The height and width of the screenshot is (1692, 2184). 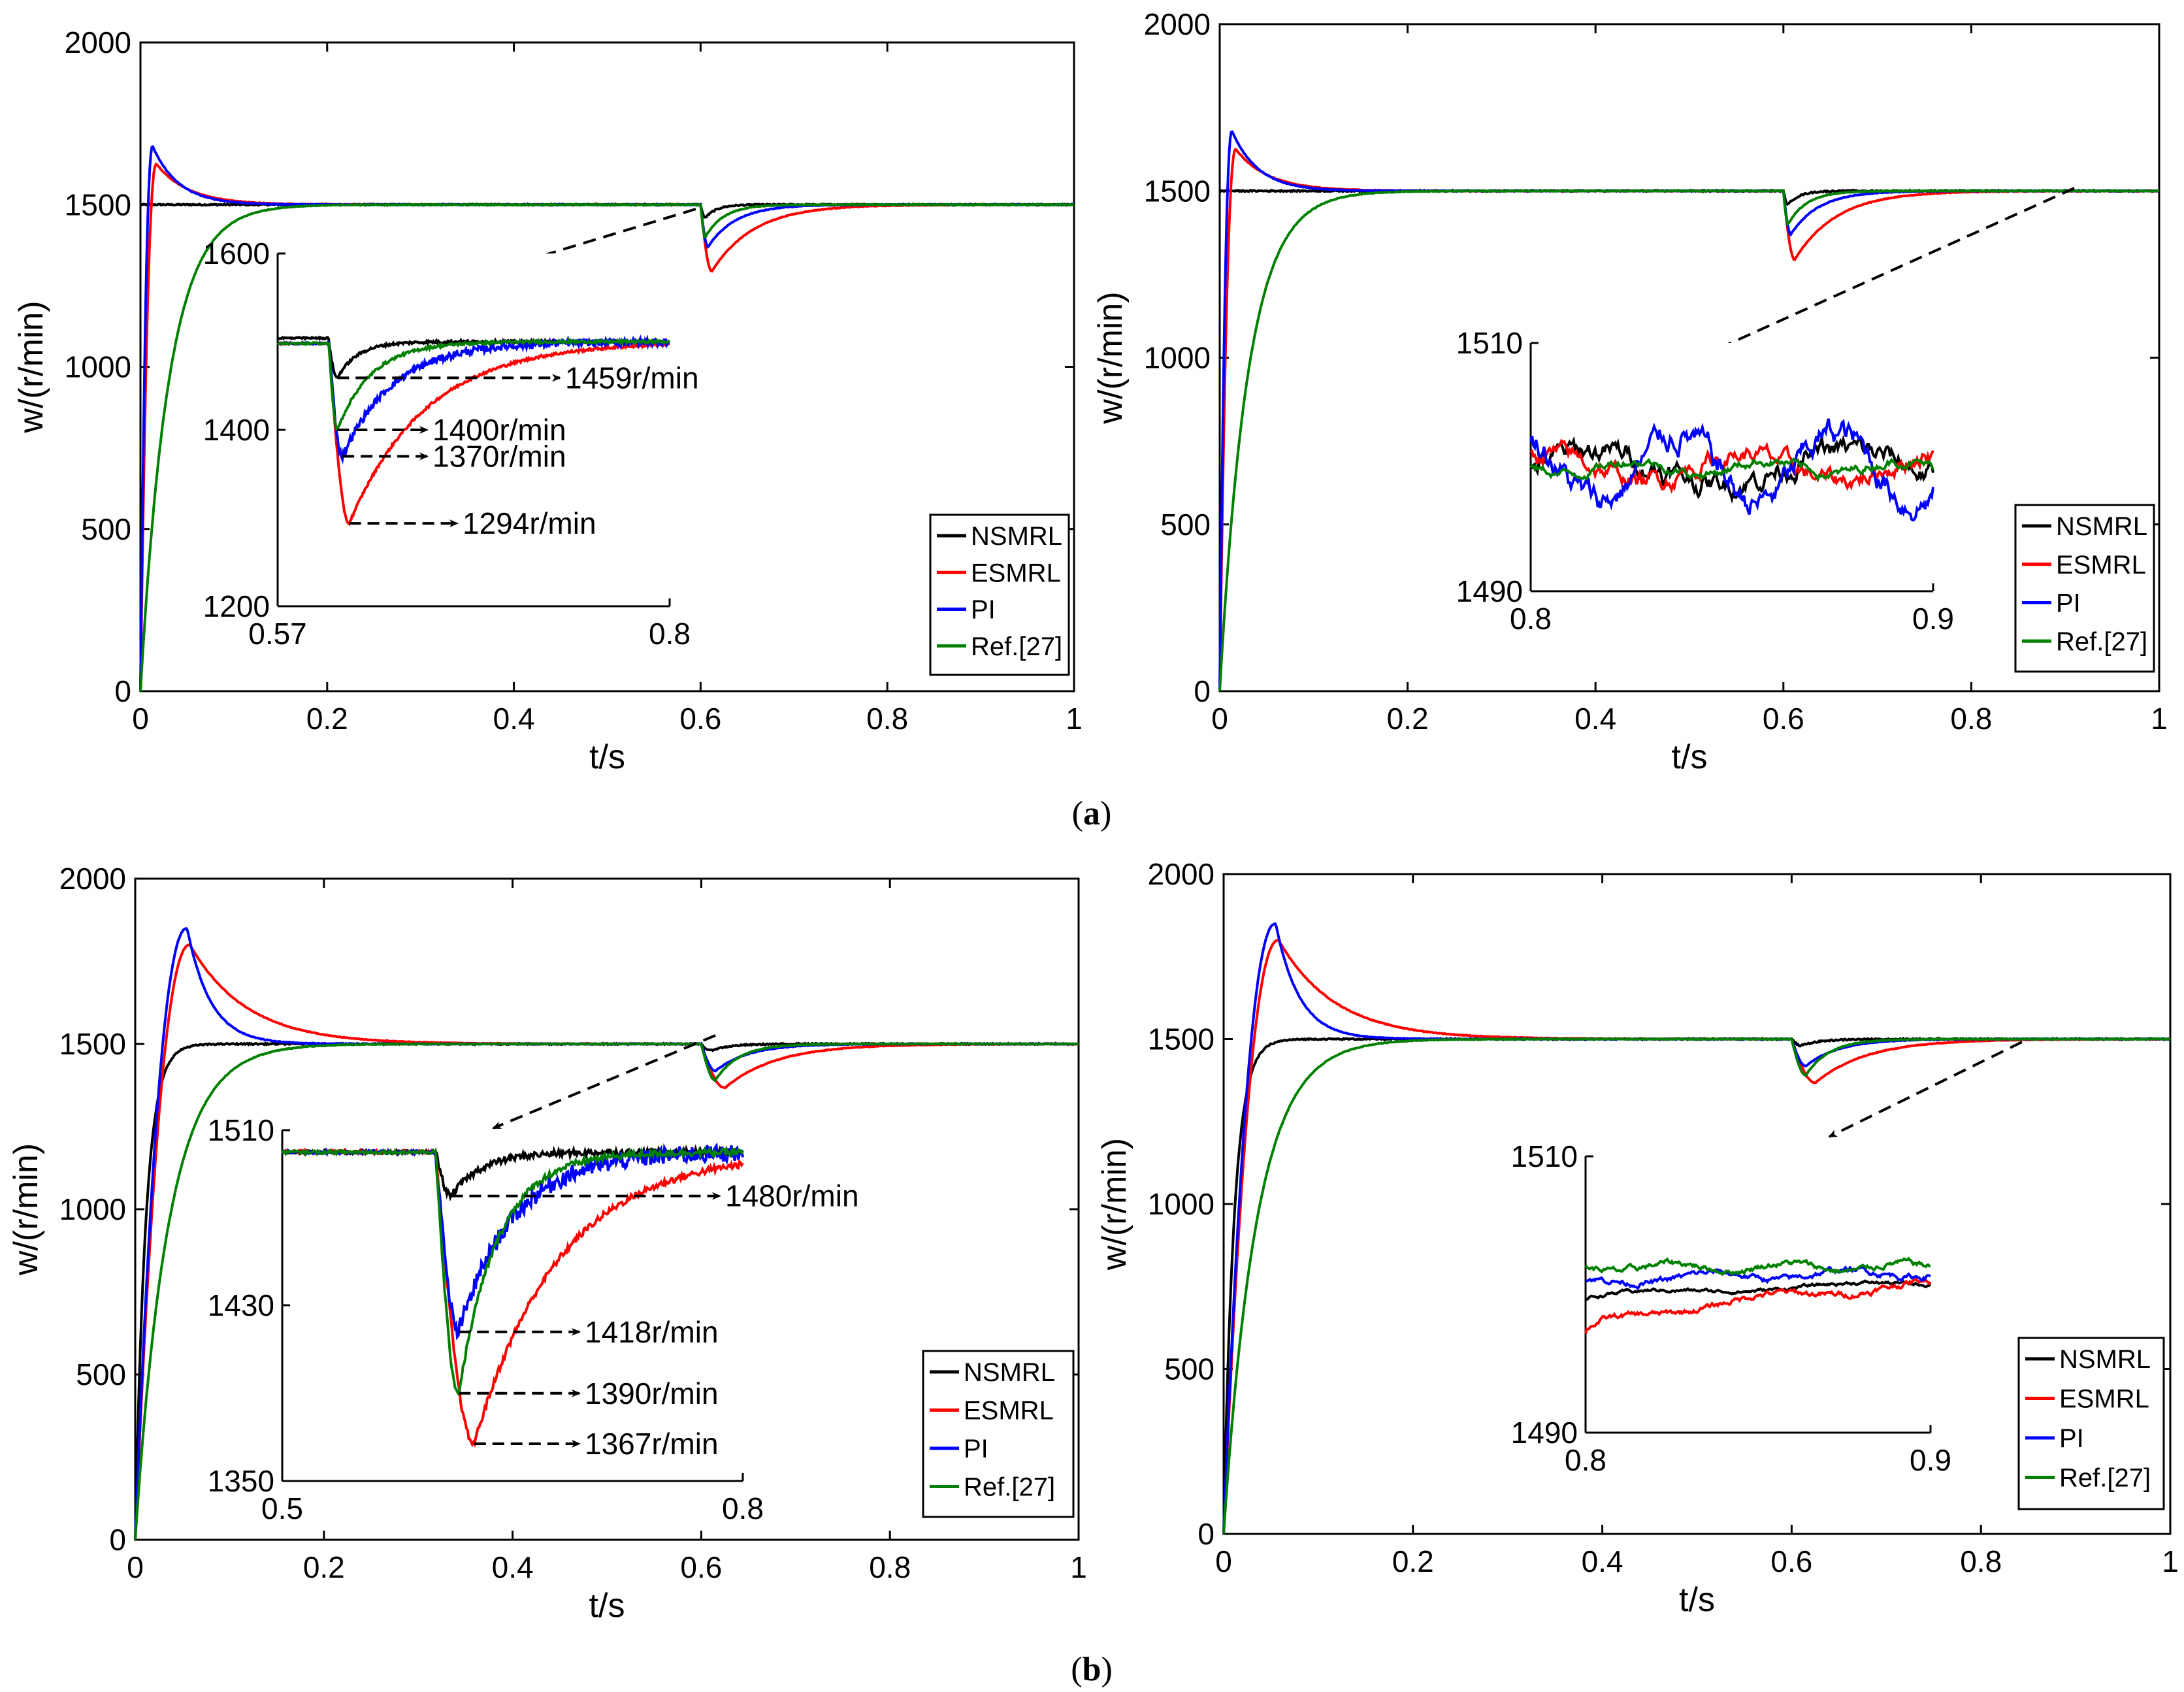 I want to click on annotation-label: 1370r/min, so click(x=499, y=457).